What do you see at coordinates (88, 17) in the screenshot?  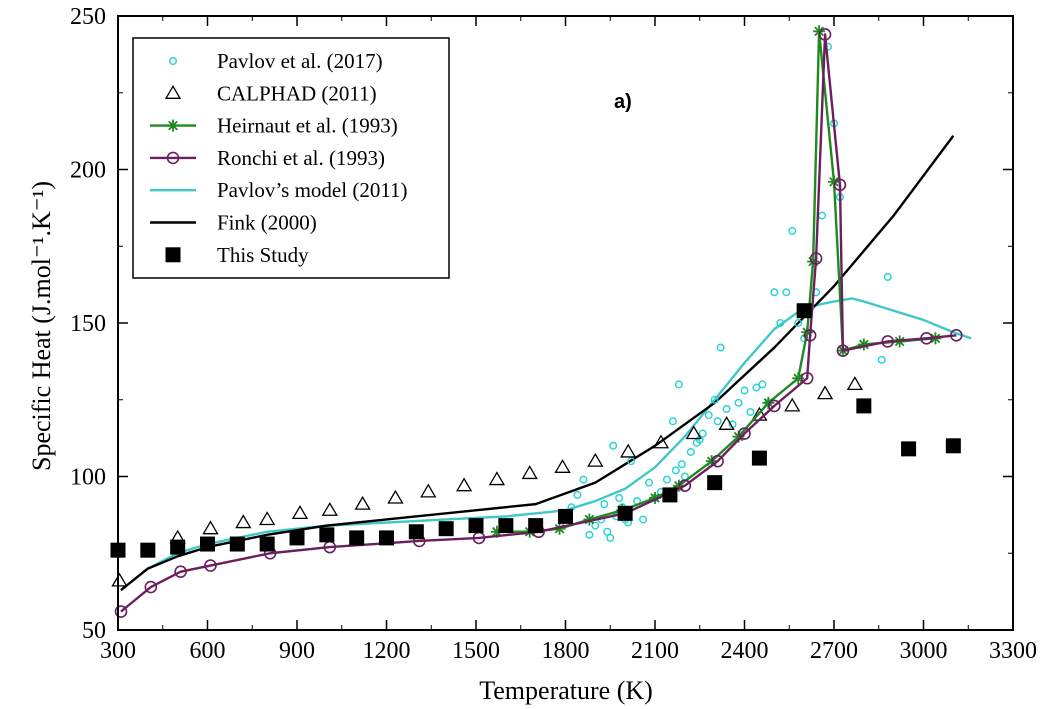 I see `y-tick-label: 250` at bounding box center [88, 17].